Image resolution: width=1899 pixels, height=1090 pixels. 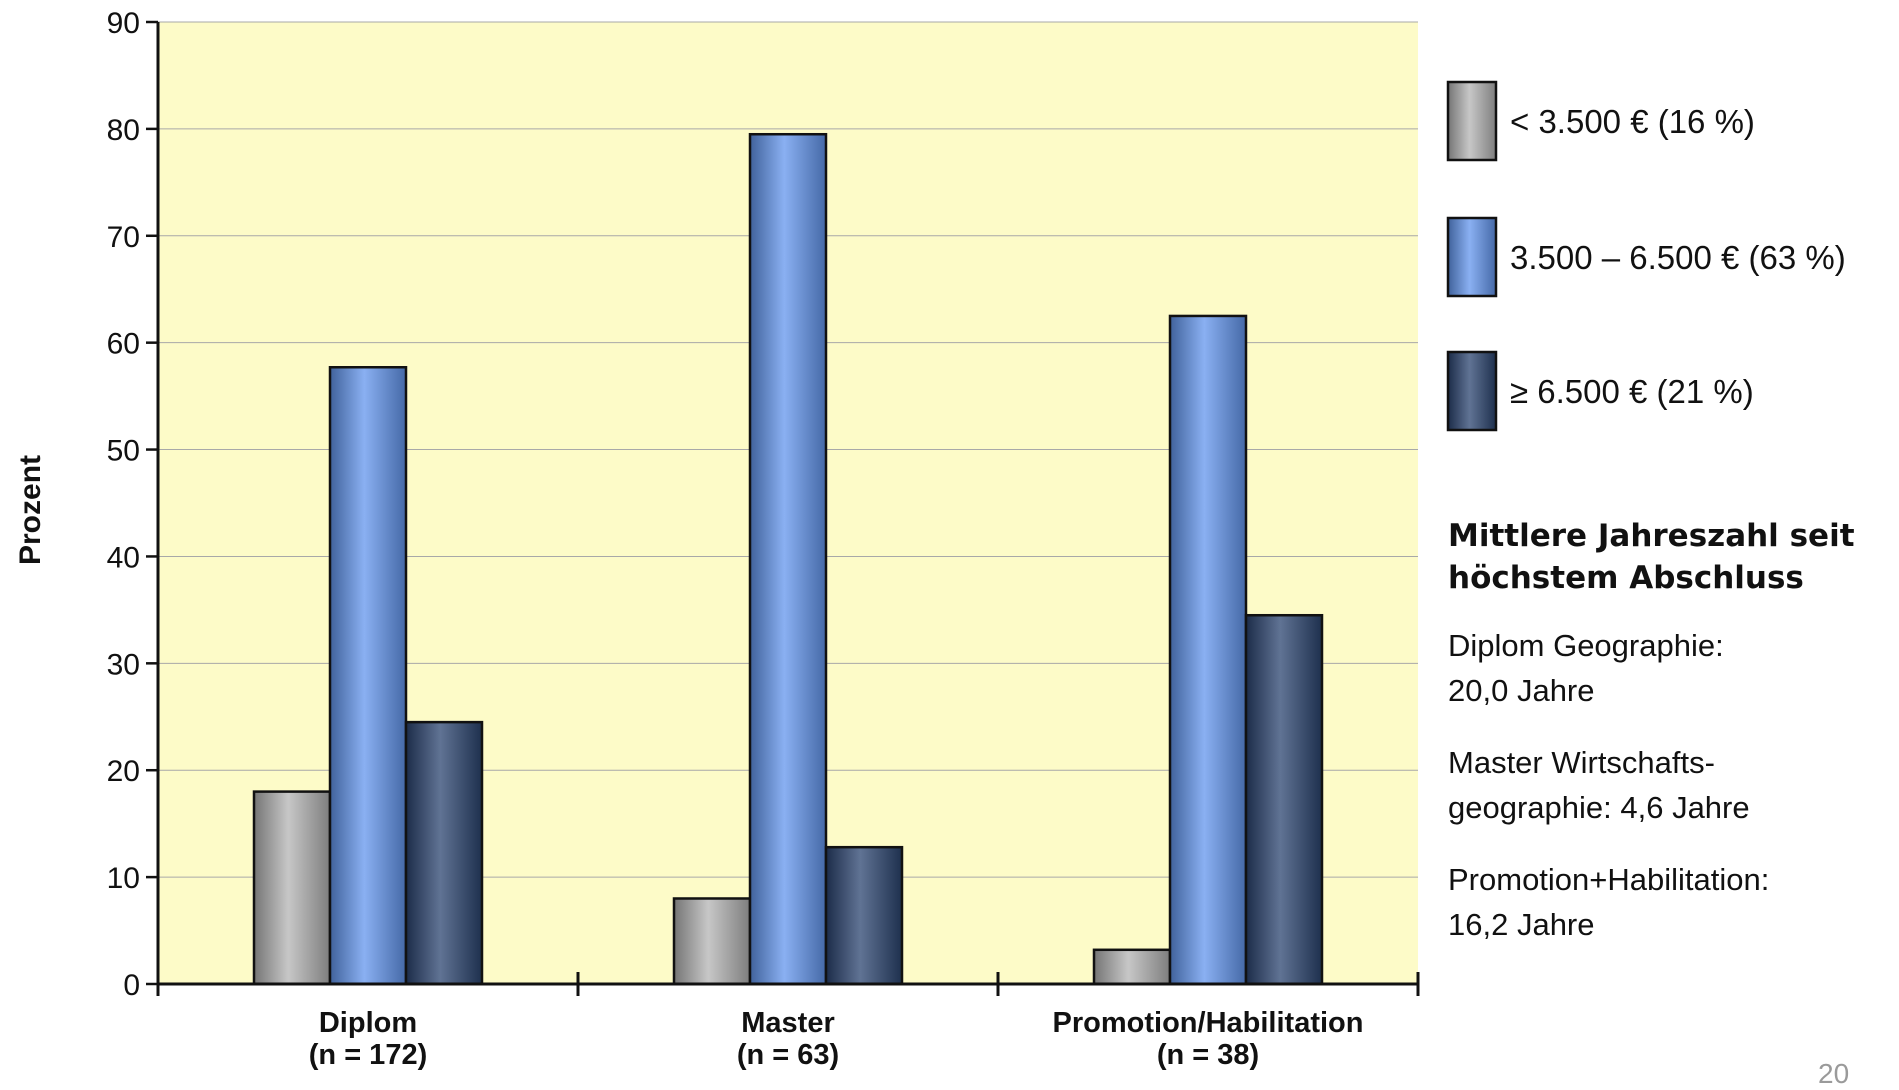 What do you see at coordinates (1668, 668) in the screenshot?
I see `info-note-diplom: Diplom Geographie: 20,0 Jahre` at bounding box center [1668, 668].